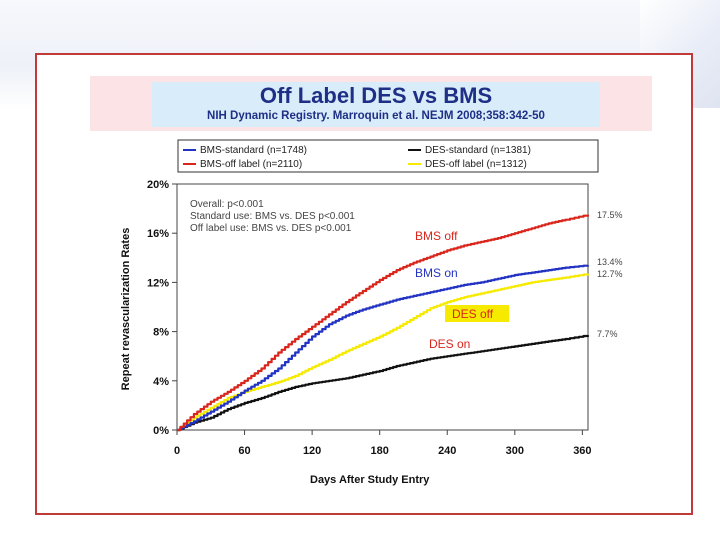 This screenshot has height=540, width=720. What do you see at coordinates (177, 451) in the screenshot?
I see `x-tick-label-0: 0` at bounding box center [177, 451].